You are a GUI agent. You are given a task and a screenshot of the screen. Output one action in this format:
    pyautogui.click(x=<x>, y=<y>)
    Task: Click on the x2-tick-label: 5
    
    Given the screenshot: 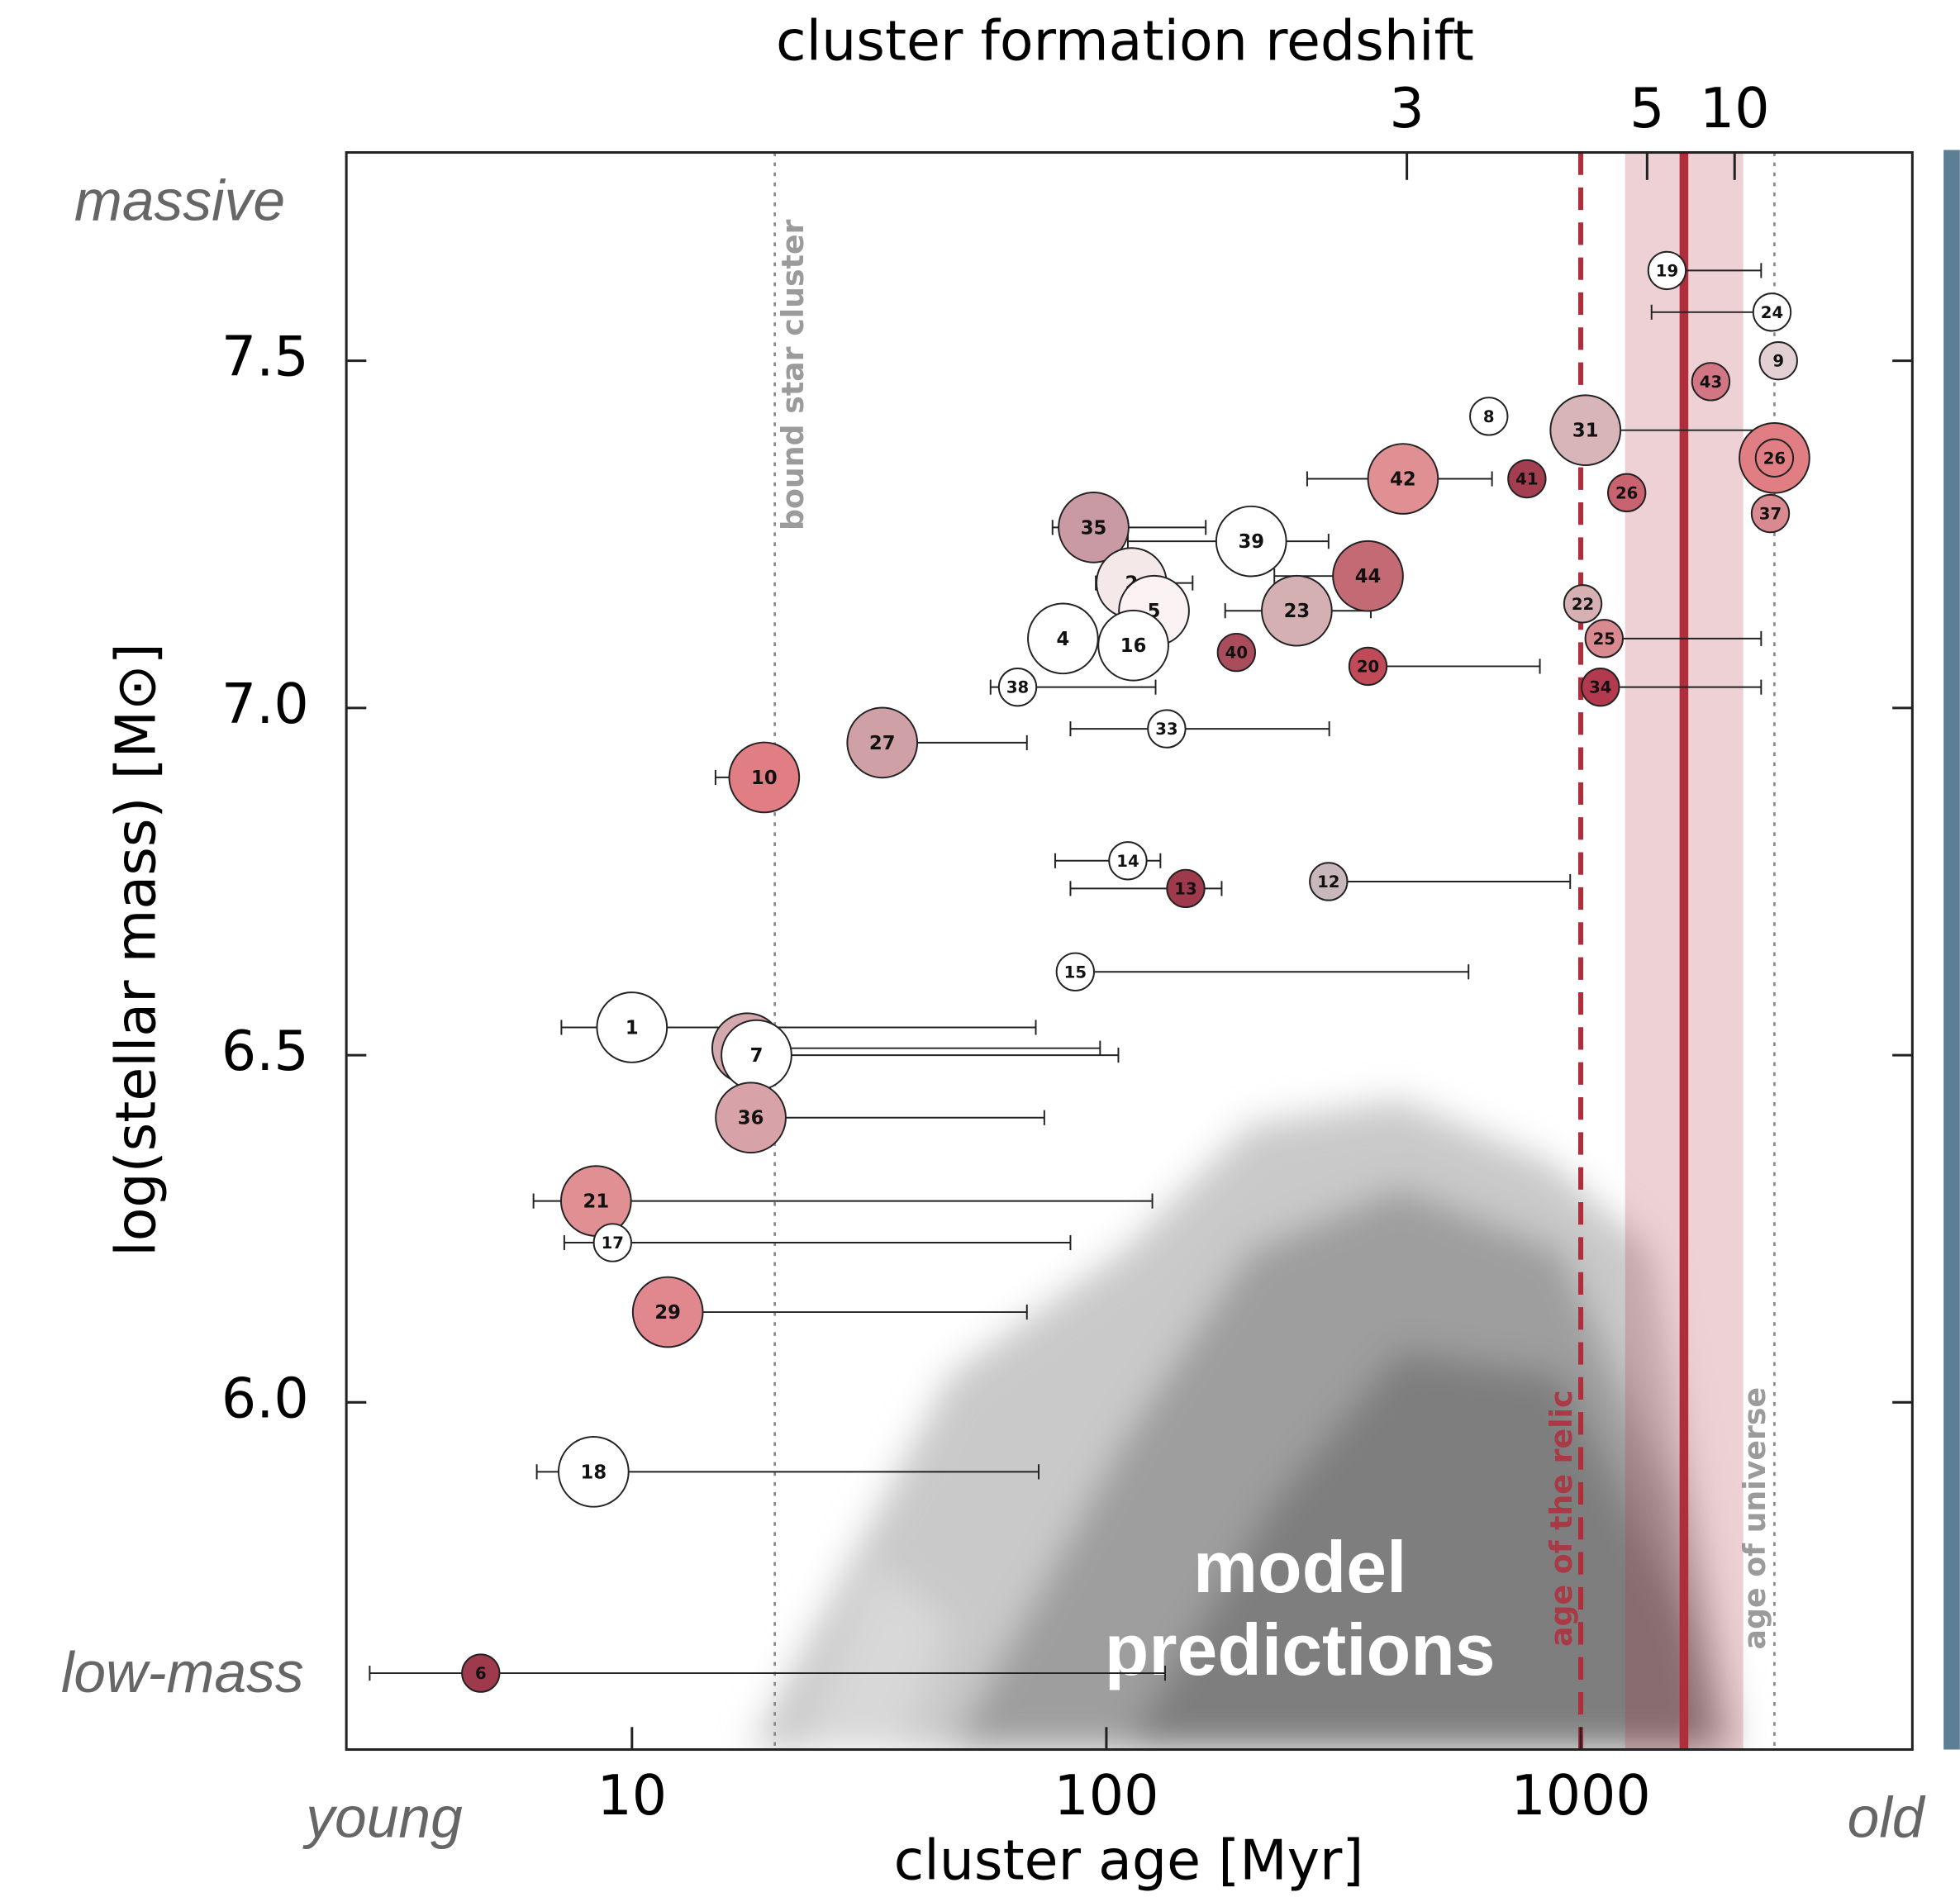 What is the action you would take?
    pyautogui.click(x=1647, y=108)
    